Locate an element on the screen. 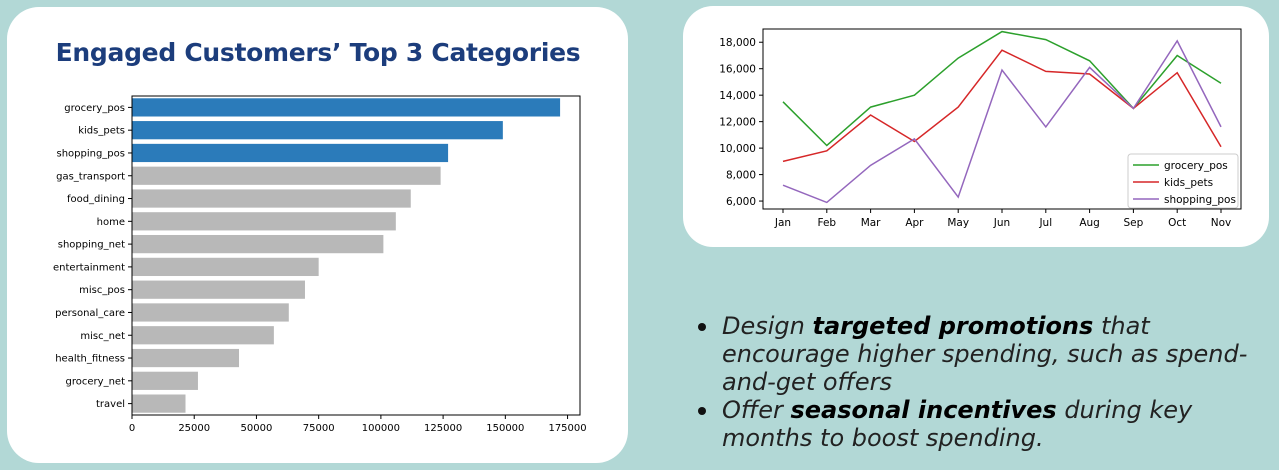 This screenshot has height=470, width=1279. x-tick-label: Oct is located at coordinates (1177, 223).